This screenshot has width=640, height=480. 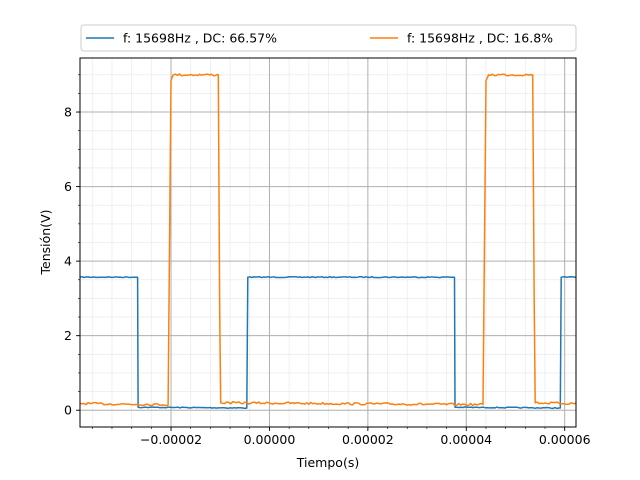 What do you see at coordinates (466, 439) in the screenshot?
I see `x-tick-label: 0.00004` at bounding box center [466, 439].